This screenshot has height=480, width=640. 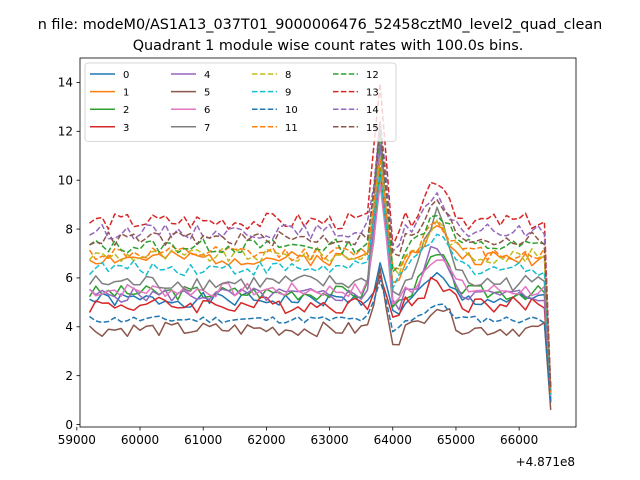 I want to click on legend-label-15: 15, so click(x=372, y=128).